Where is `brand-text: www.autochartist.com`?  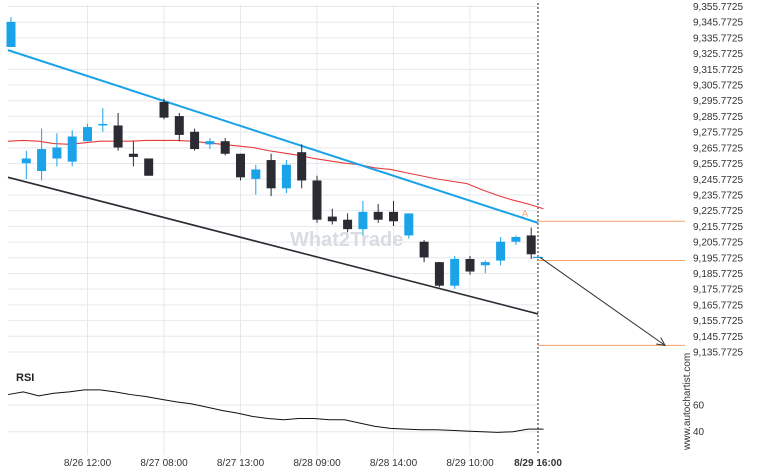
brand-text: www.autochartist.com is located at coordinates (687, 402).